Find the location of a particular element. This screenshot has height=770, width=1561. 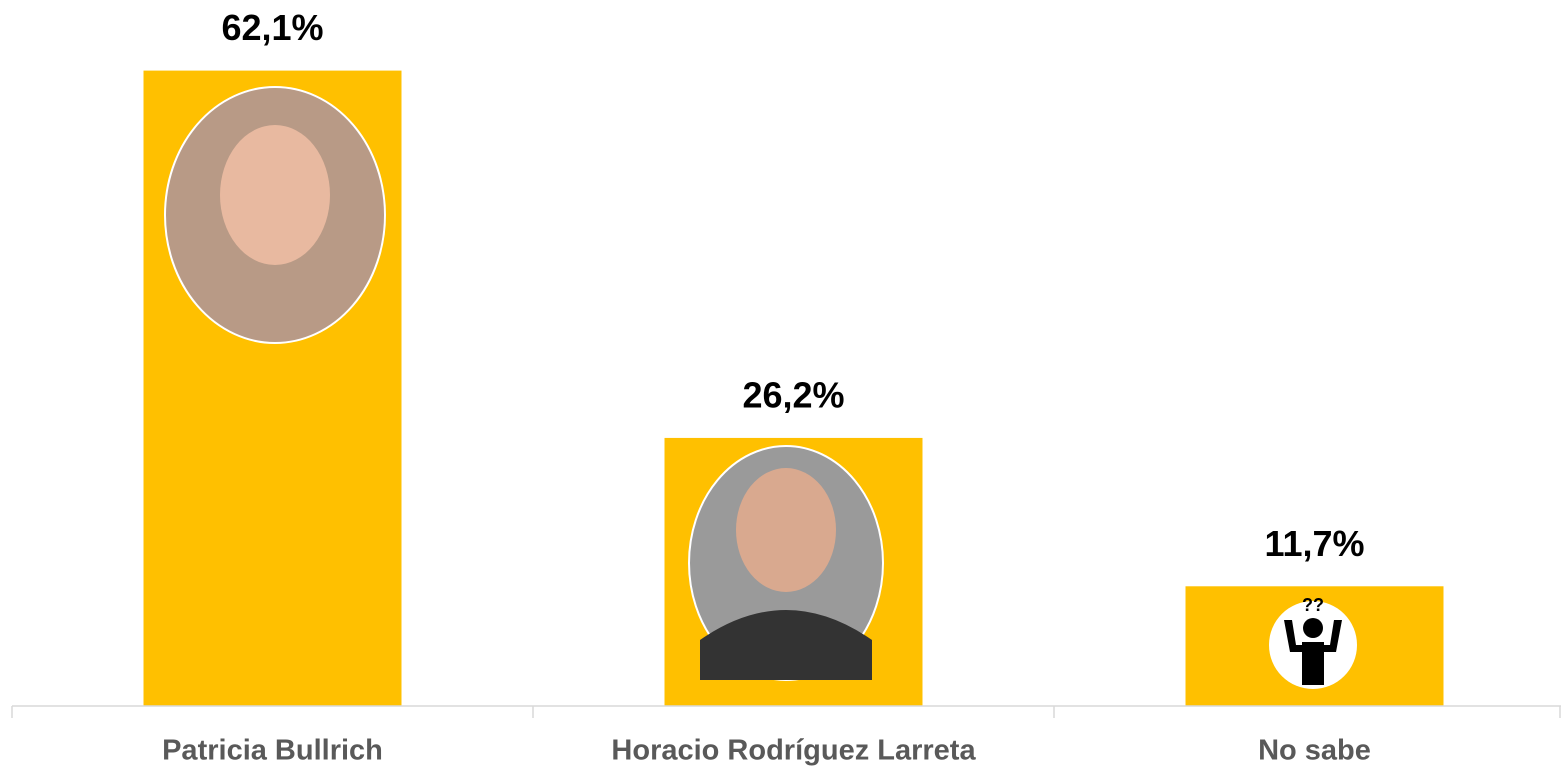

icon-body is located at coordinates (1313, 652).